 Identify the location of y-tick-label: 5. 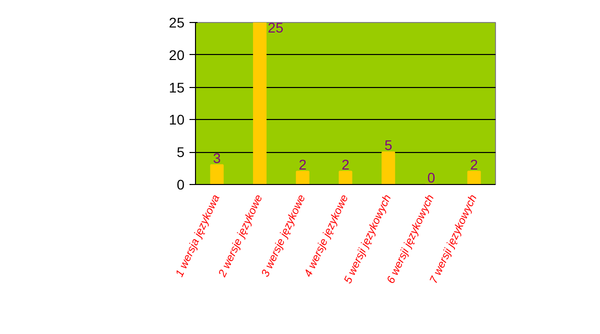
(180, 152).